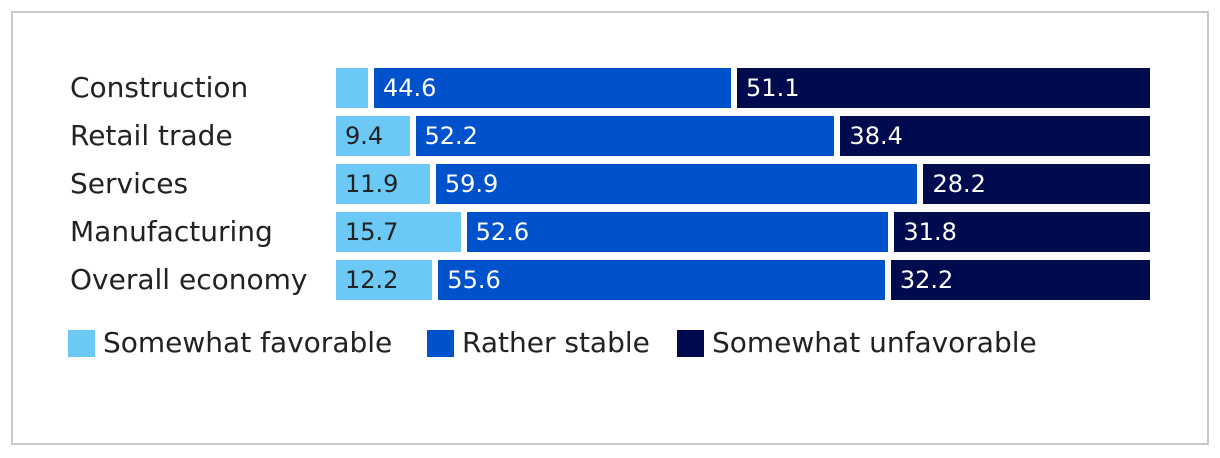 The width and height of the screenshot is (1220, 458). Describe the element at coordinates (248, 342) in the screenshot. I see `legend-label: Somewhat favorable` at that location.